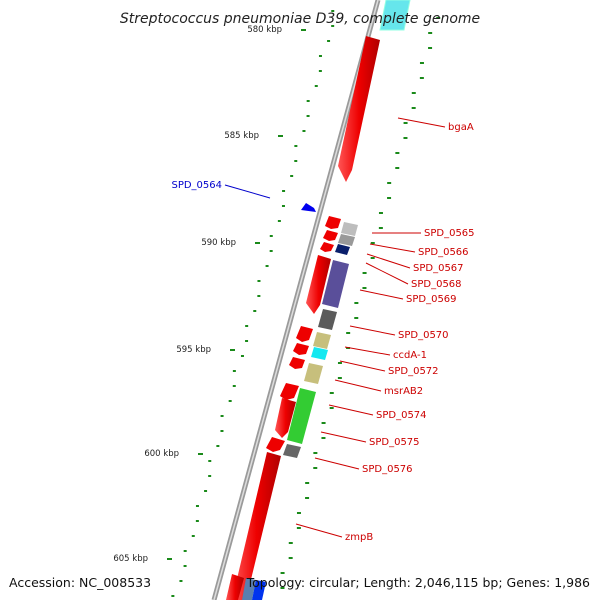 Image resolution: width=600 pixels, height=600 pixels. Describe the element at coordinates (161, 454) in the screenshot. I see `tick-label: 600 kbp` at that location.